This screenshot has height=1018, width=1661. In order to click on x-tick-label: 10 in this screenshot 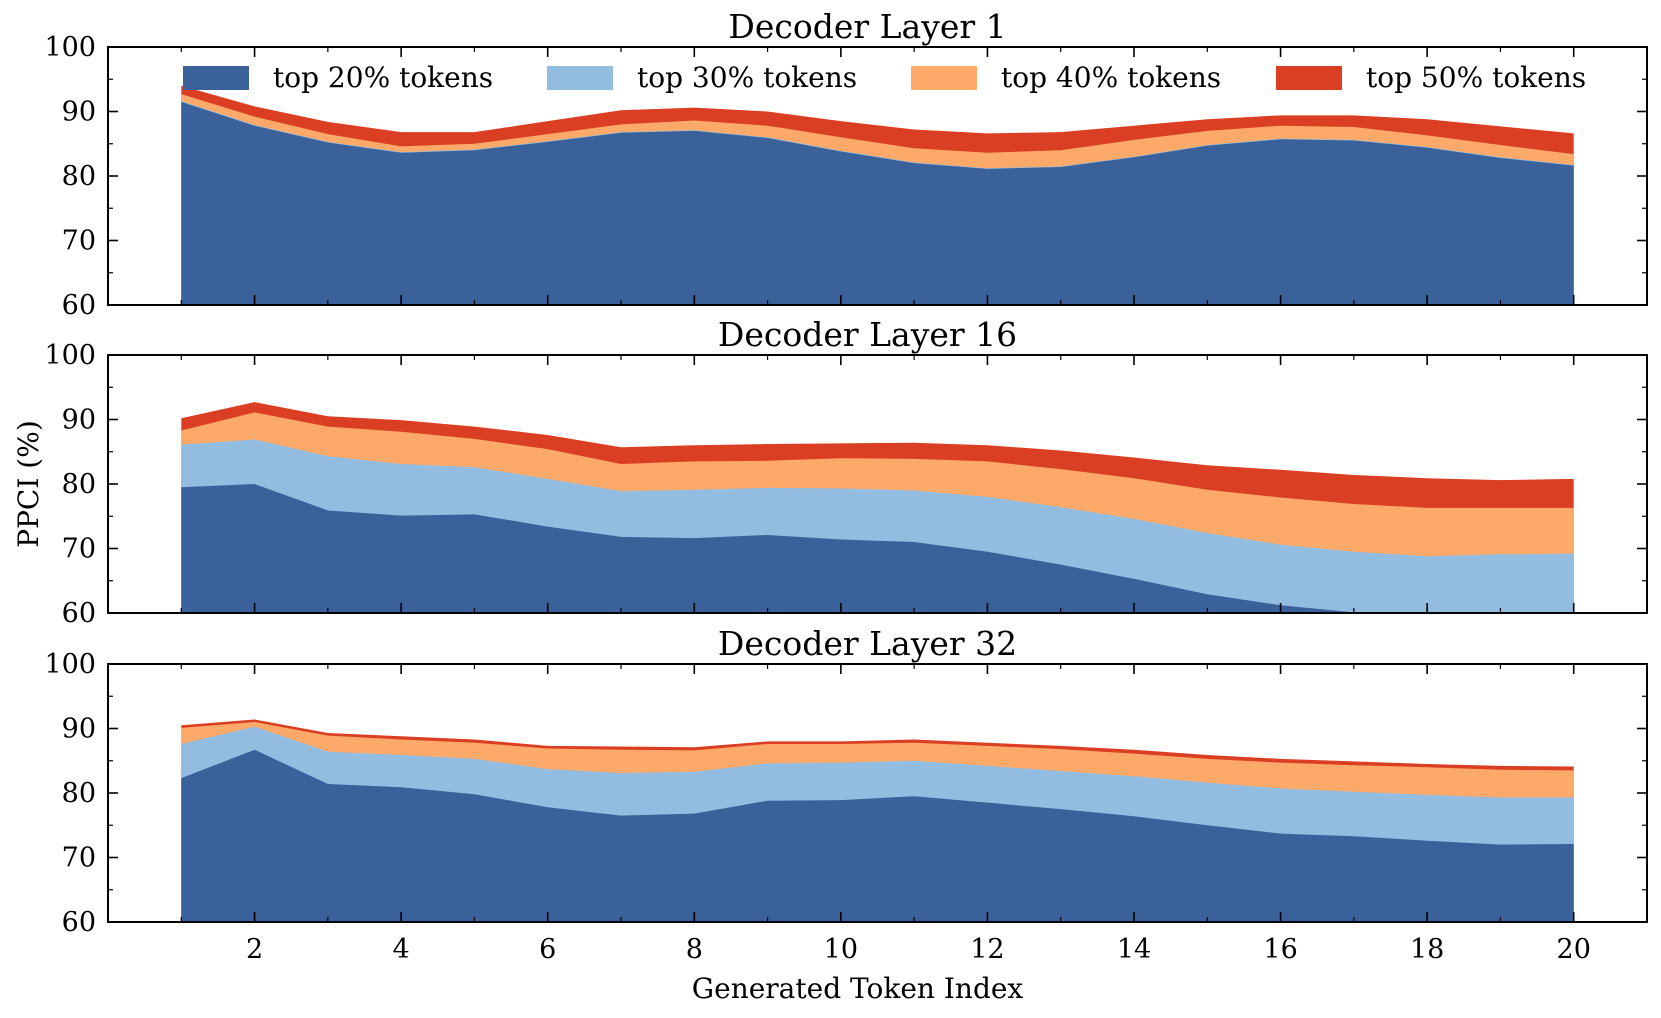, I will do `click(841, 949)`.